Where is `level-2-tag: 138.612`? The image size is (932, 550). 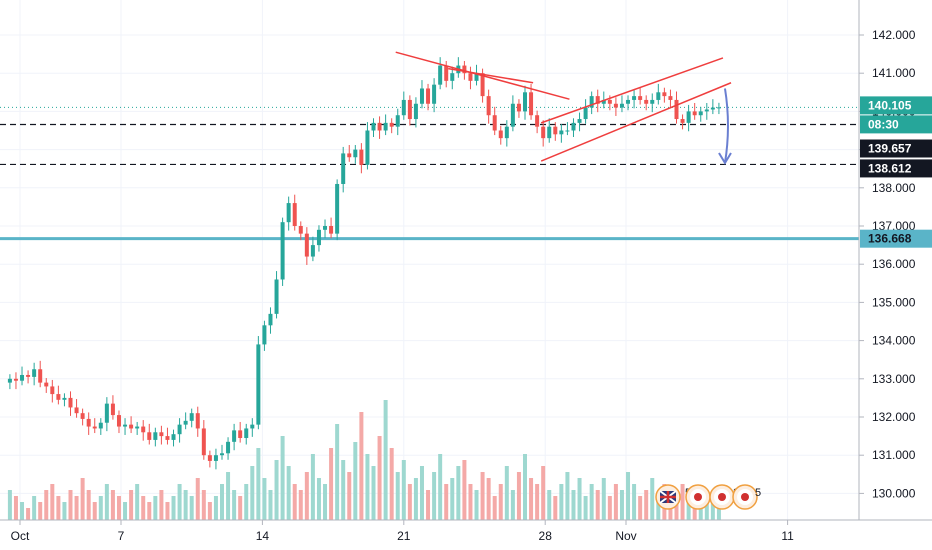 level-2-tag: 138.612 is located at coordinates (890, 168).